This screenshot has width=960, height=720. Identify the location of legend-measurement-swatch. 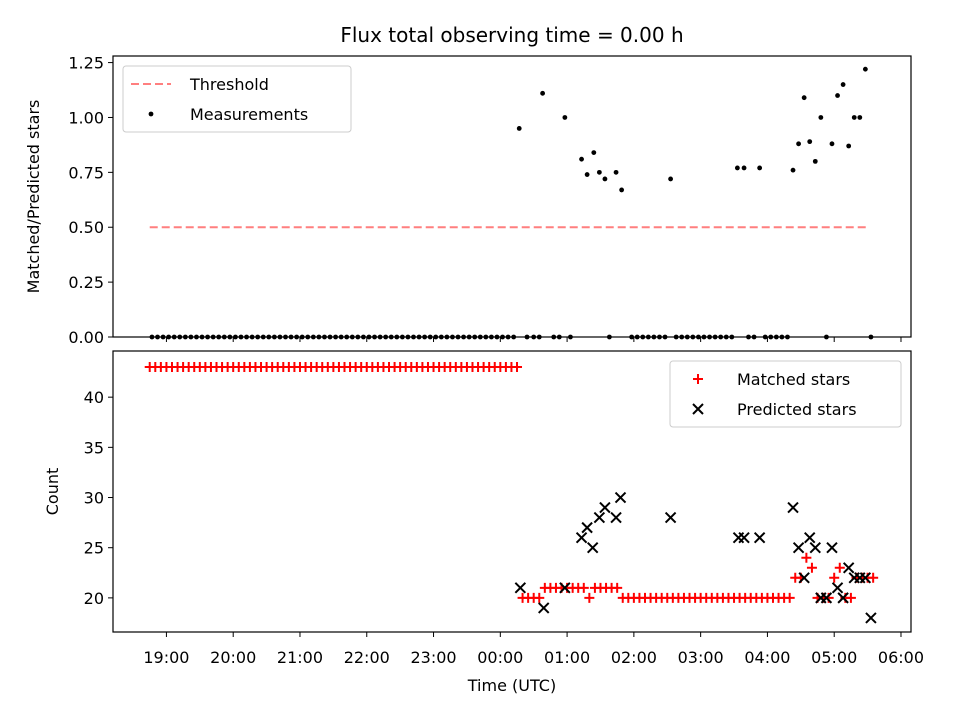
(151, 114).